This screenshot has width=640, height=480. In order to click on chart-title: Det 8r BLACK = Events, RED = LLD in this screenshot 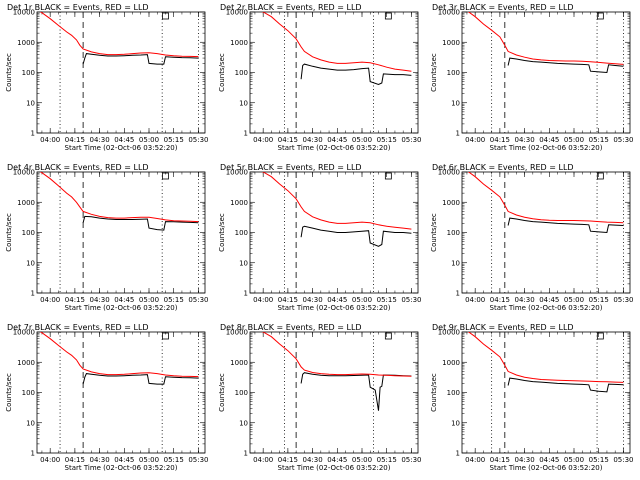, I will do `click(291, 327)`.